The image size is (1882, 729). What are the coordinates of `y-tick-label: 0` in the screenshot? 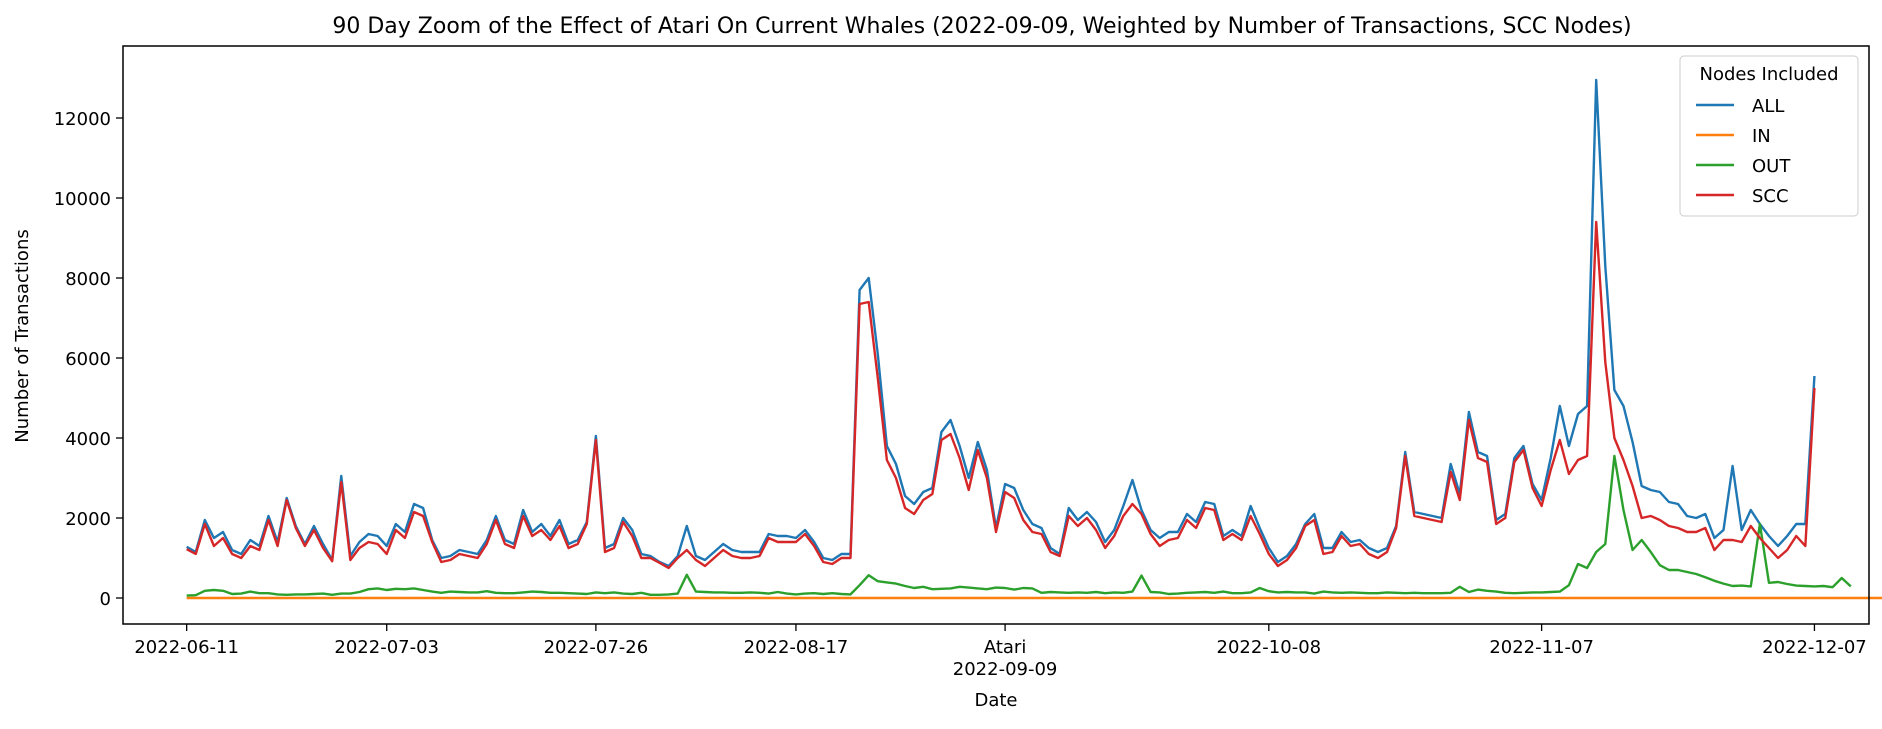 It's located at (105, 599).